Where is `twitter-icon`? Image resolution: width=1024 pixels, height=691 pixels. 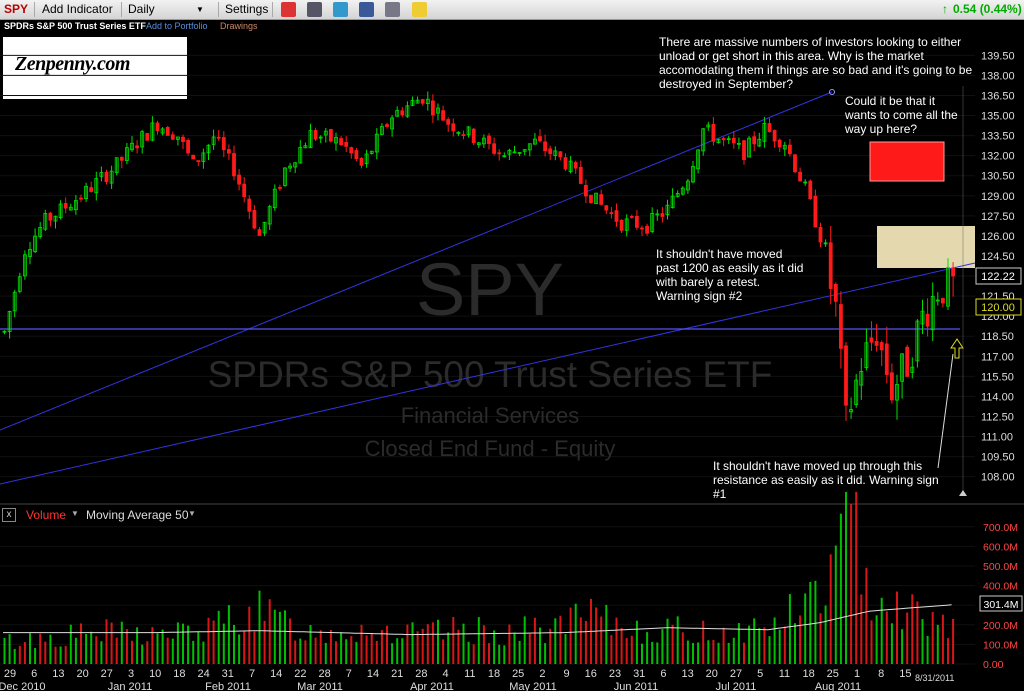 twitter-icon is located at coordinates (340, 9).